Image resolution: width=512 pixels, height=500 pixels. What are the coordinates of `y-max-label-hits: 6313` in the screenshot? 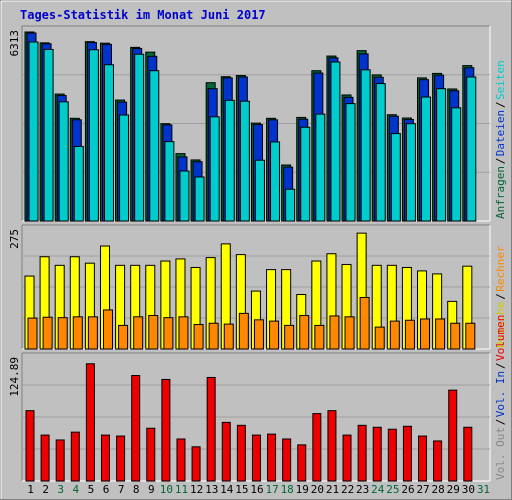 It's located at (14, 43).